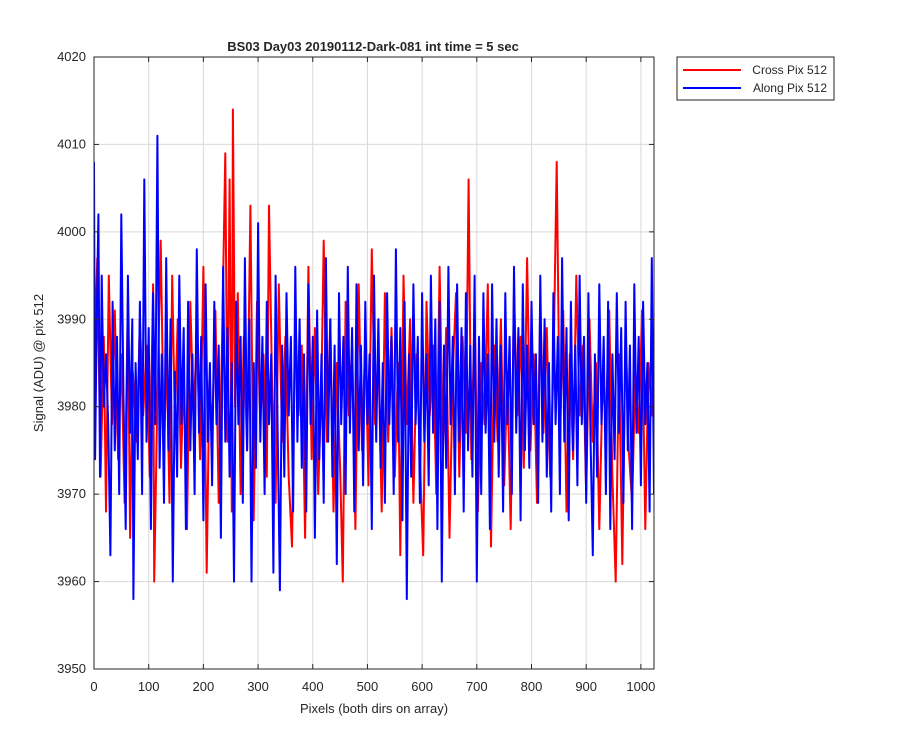 This screenshot has width=900, height=750. Describe the element at coordinates (71, 493) in the screenshot. I see `y-tick-label: 3970` at that location.